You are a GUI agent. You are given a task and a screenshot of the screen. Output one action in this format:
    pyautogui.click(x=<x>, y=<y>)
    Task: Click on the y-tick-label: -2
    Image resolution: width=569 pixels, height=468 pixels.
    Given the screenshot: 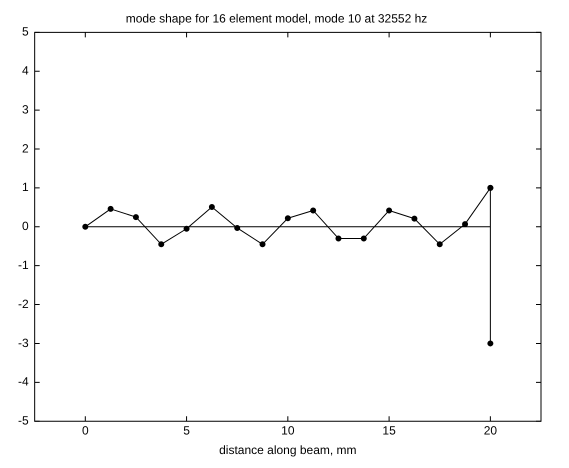 What is the action you would take?
    pyautogui.click(x=23, y=303)
    